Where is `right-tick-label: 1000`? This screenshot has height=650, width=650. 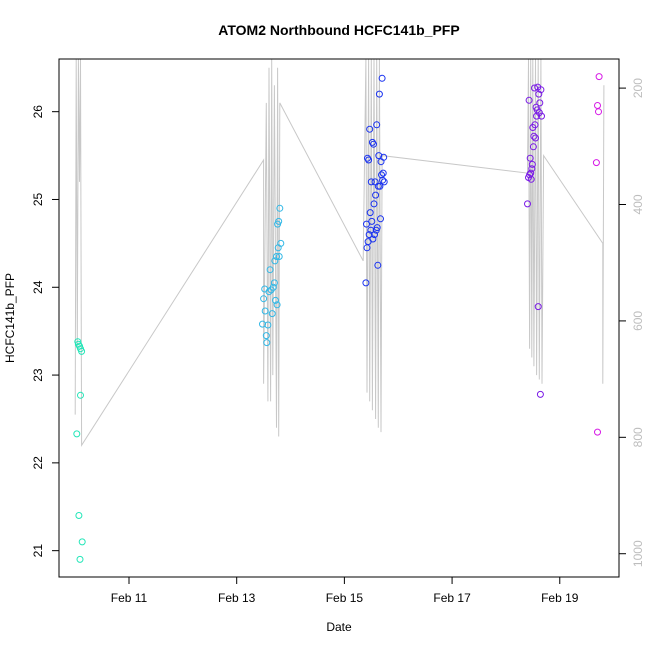 right-tick-label: 1000 is located at coordinates (638, 553).